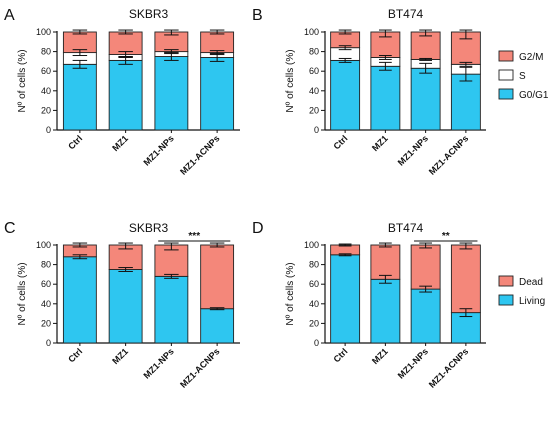 Image resolution: width=550 pixels, height=426 pixels. What do you see at coordinates (531, 282) in the screenshot?
I see `legend-label: Dead` at bounding box center [531, 282].